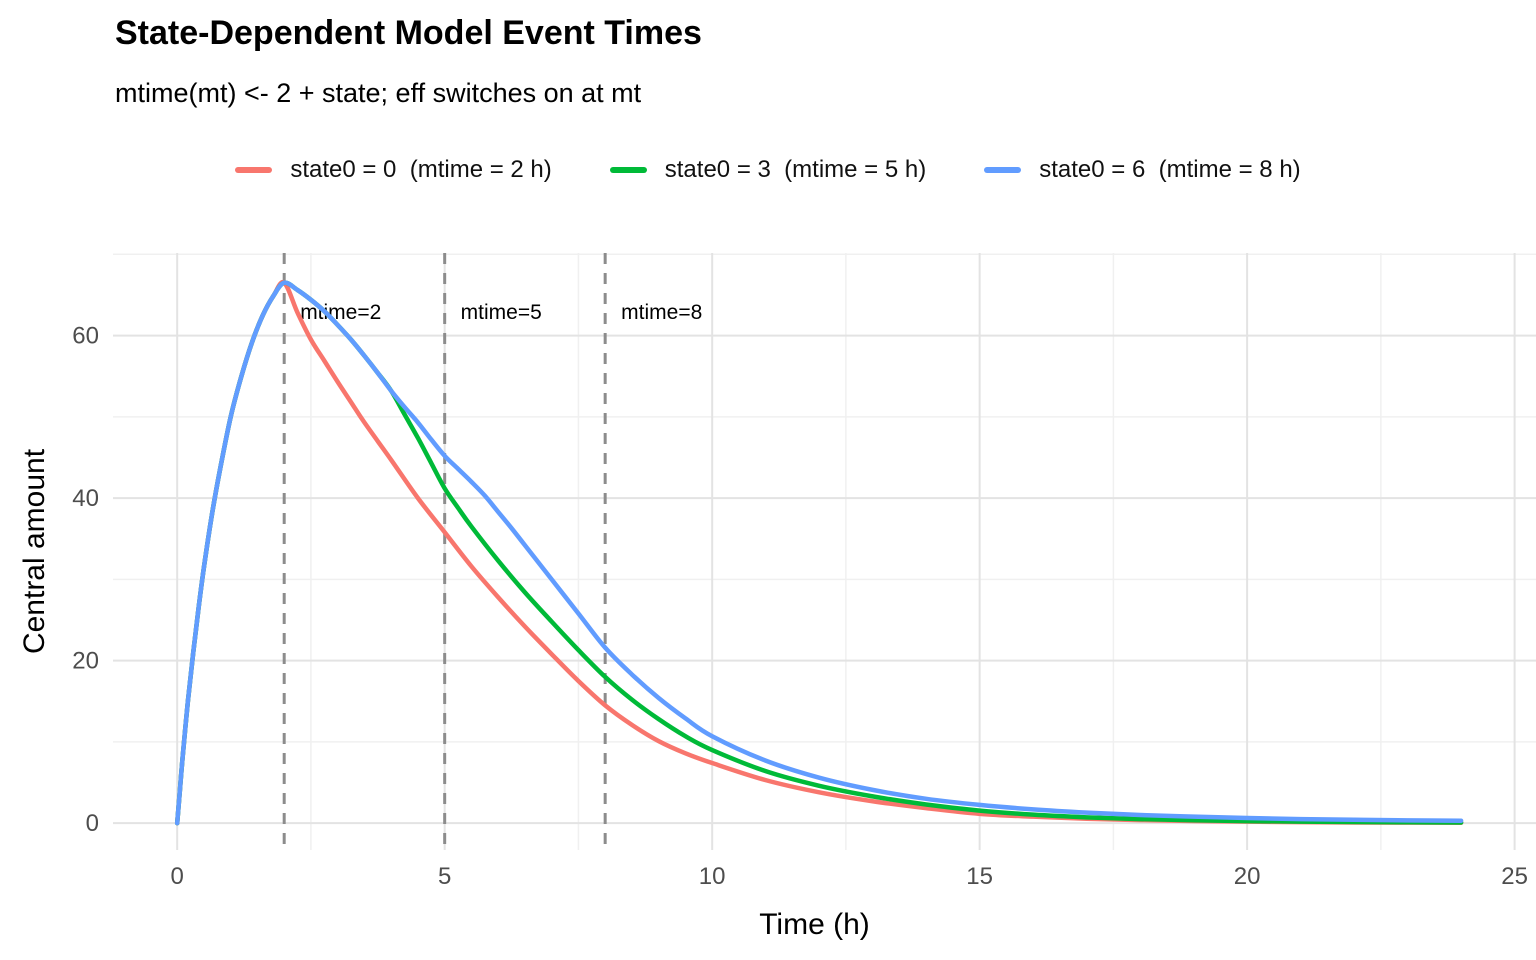 This screenshot has width=1536, height=960. I want to click on x-tick-label: 5, so click(444, 876).